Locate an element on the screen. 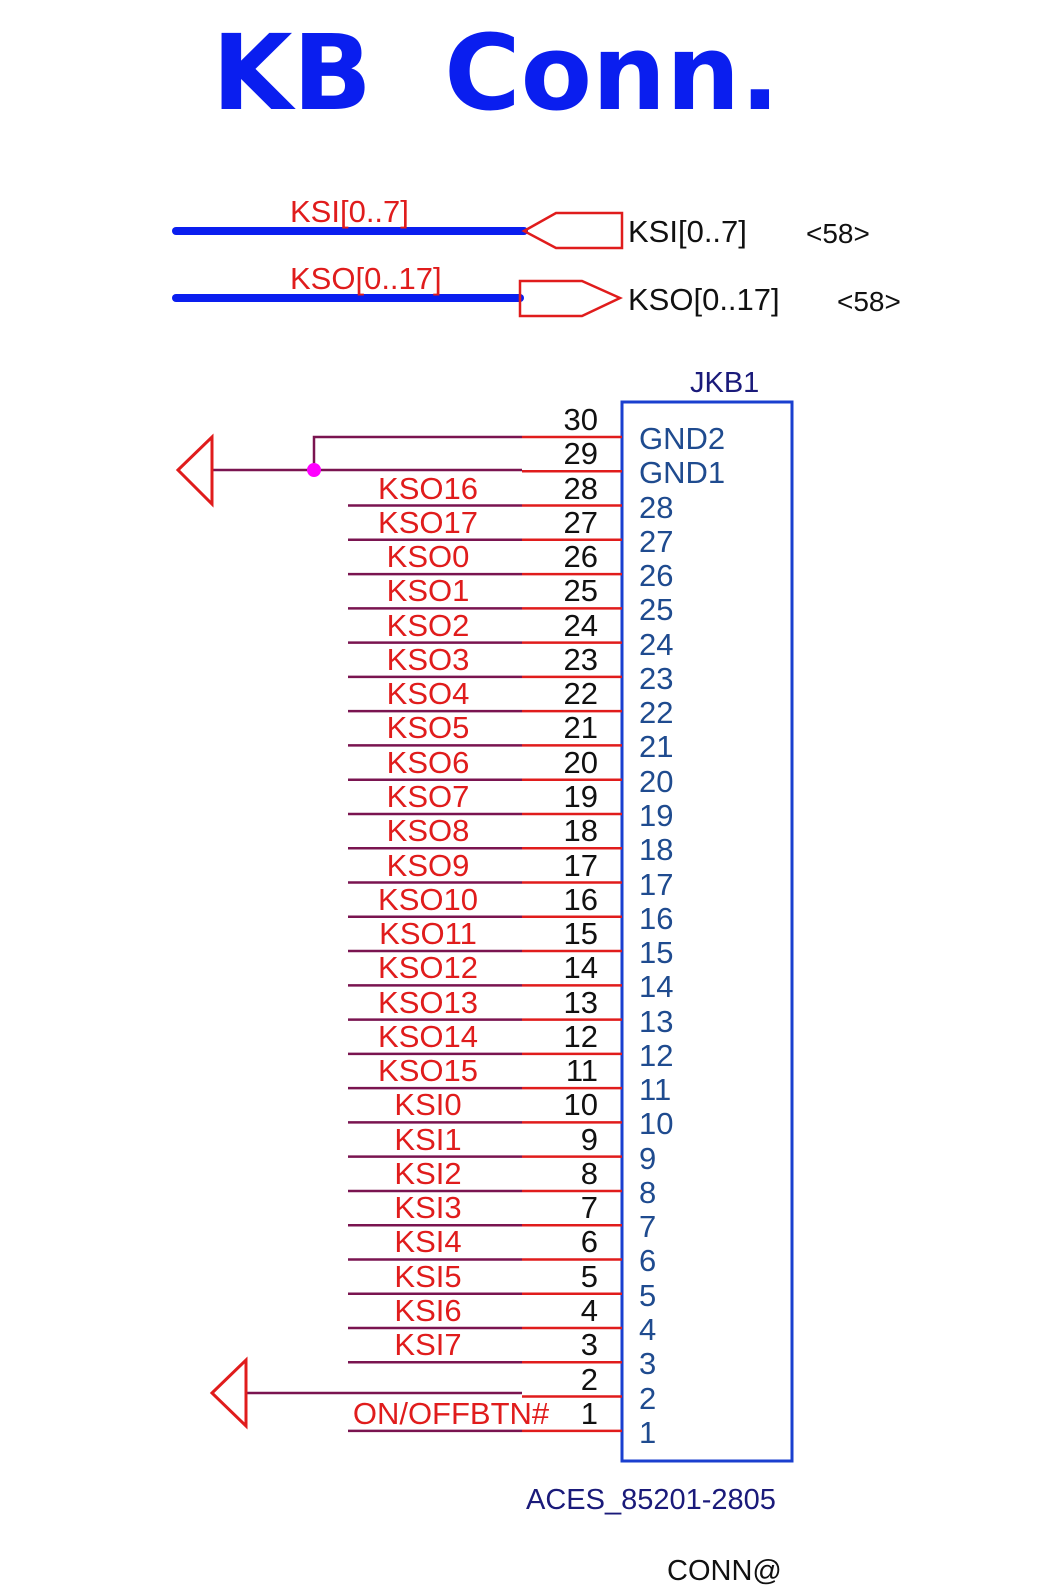 The height and width of the screenshot is (1587, 1062). pin-inner-label: 10 is located at coordinates (656, 1124).